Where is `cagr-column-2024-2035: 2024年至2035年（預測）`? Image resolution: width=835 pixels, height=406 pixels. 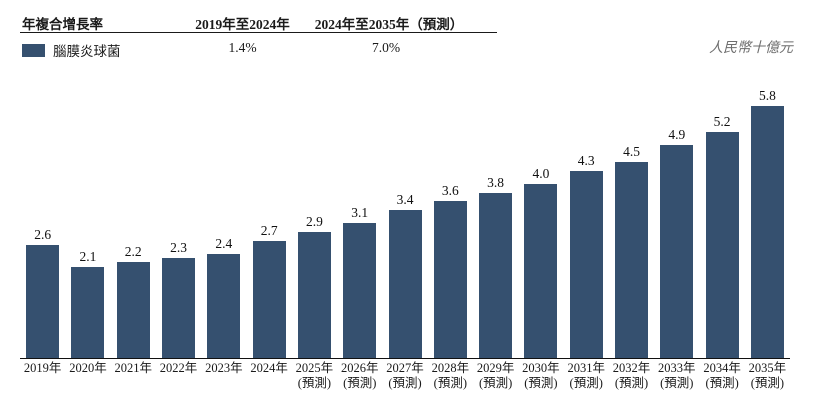 cagr-column-2024-2035: 2024年至2035年（預測） is located at coordinates (389, 24).